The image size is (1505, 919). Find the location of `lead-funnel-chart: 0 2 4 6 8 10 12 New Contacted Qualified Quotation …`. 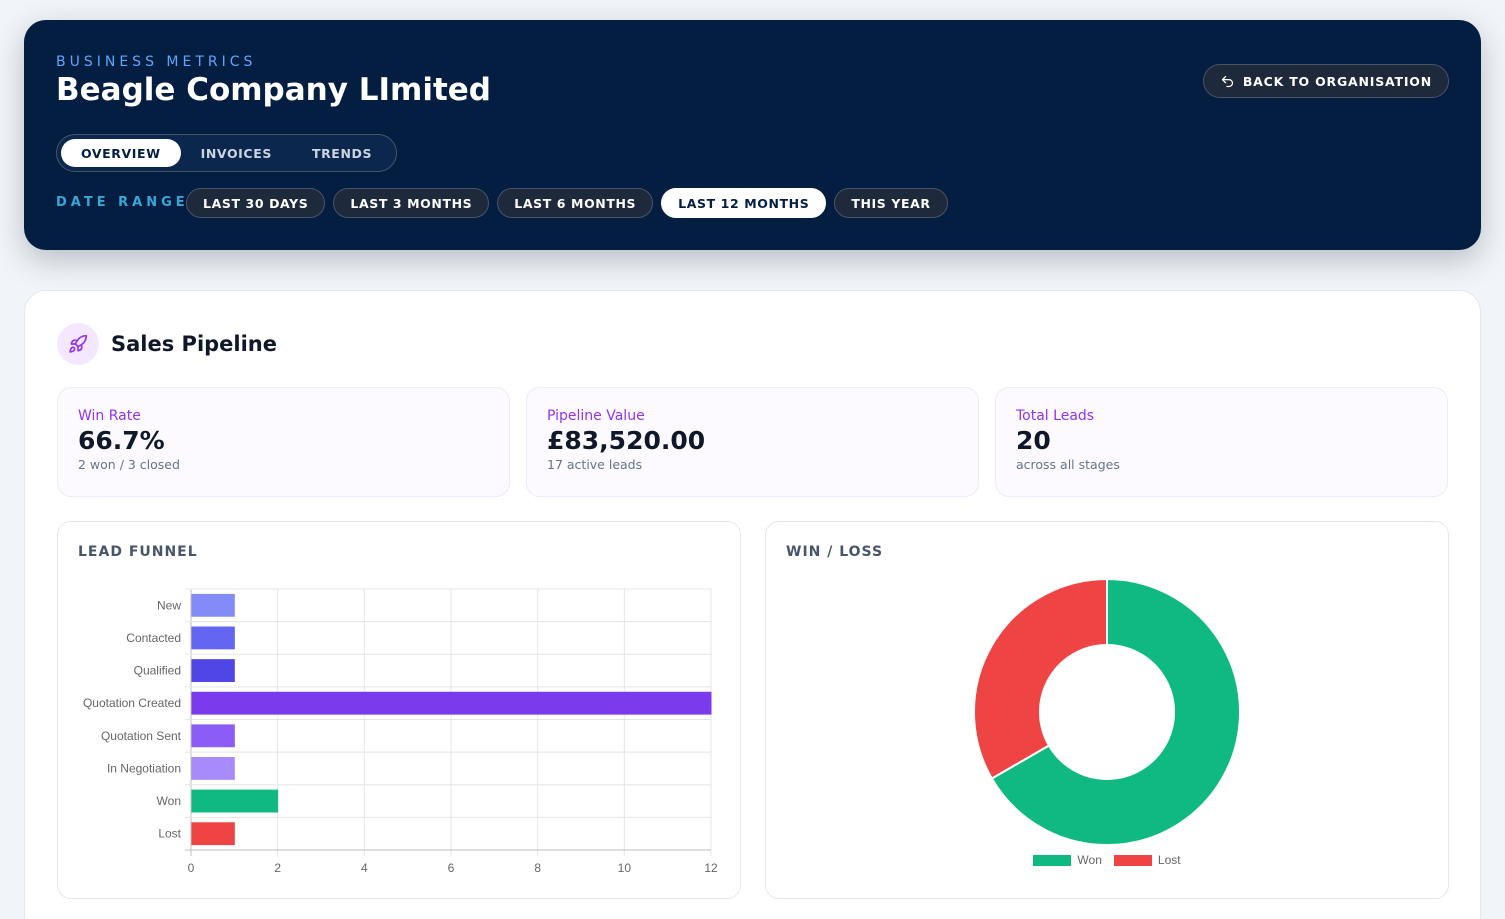

lead-funnel-chart: 0 2 4 6 8 10 12 New Contacted Qualified Quotation … is located at coordinates (400, 731).